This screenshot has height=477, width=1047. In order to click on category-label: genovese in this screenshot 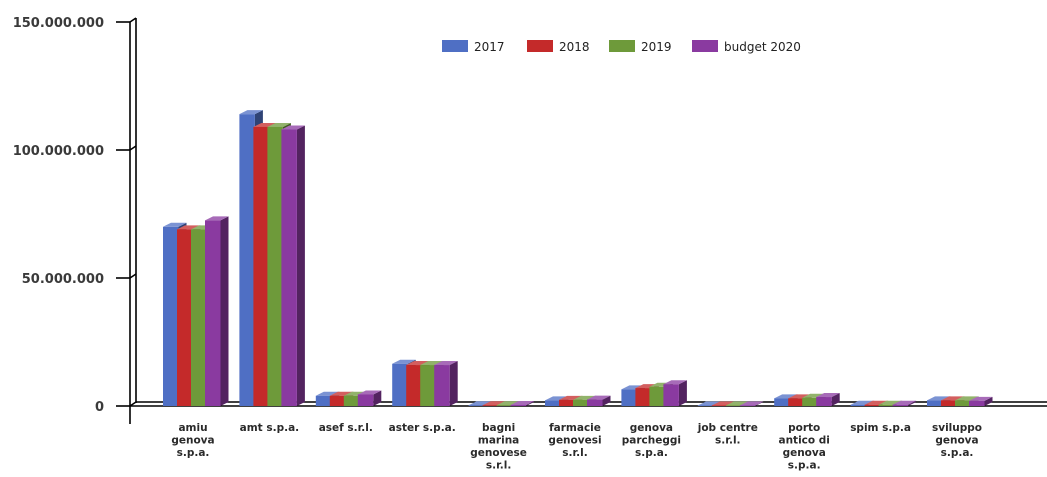, I will do `click(498, 453)`.